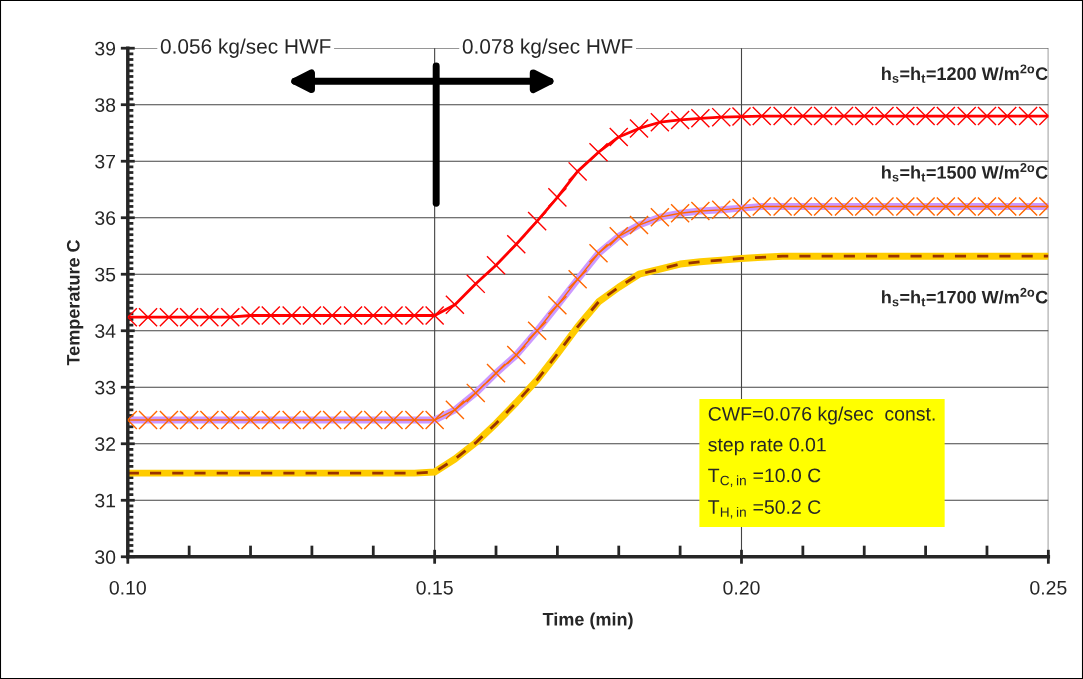 The width and height of the screenshot is (1083, 679). Describe the element at coordinates (965, 73) in the screenshot. I see `series-label: h$_{s}$=h$_{t}$=1200 W/m$^{2o}$C` at that location.